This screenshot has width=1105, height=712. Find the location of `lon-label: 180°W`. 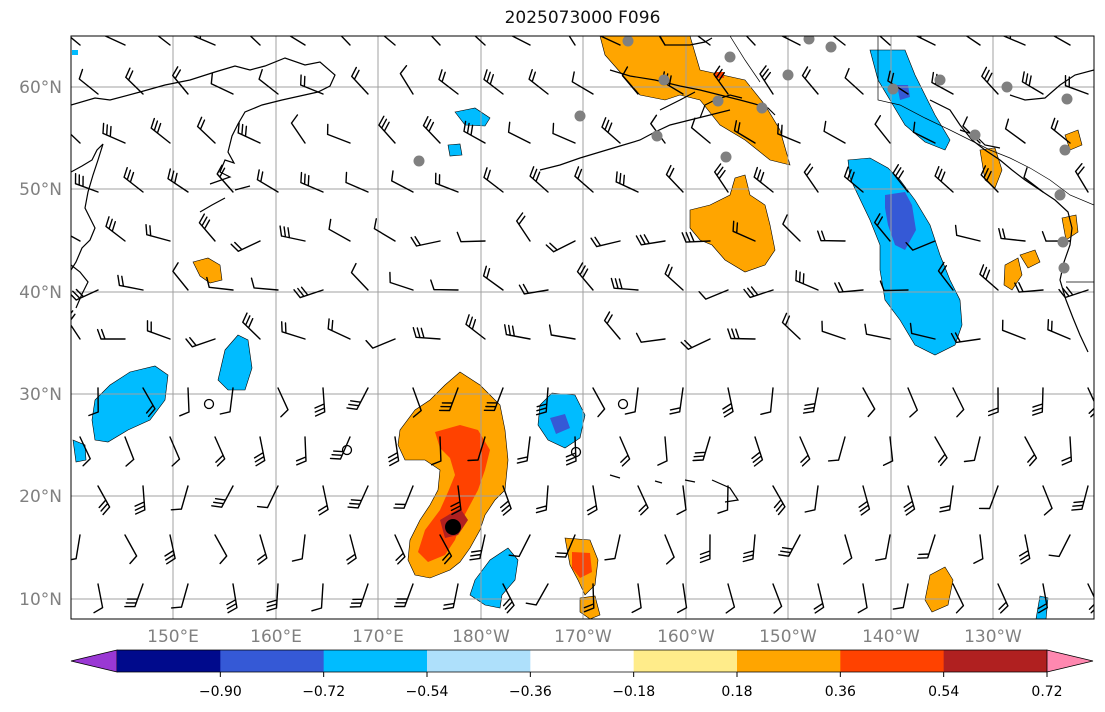

lon-label: 180°W is located at coordinates (481, 637).